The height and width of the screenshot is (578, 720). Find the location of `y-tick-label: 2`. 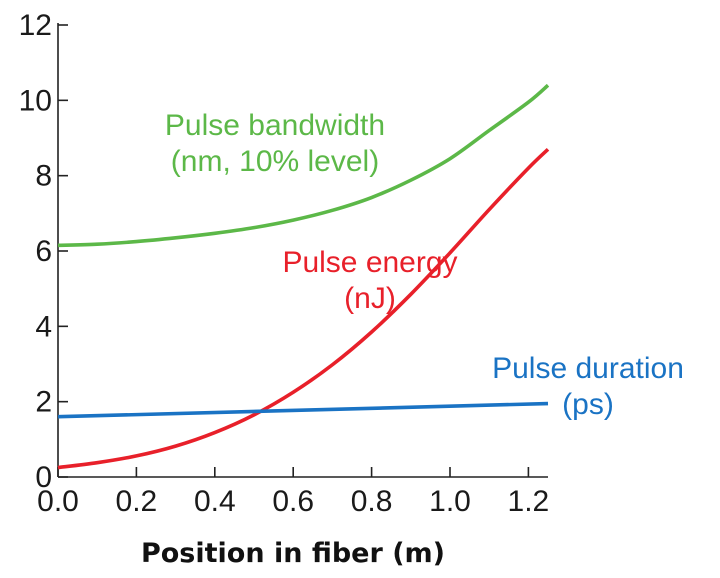

y-tick-label: 2 is located at coordinates (43, 402).